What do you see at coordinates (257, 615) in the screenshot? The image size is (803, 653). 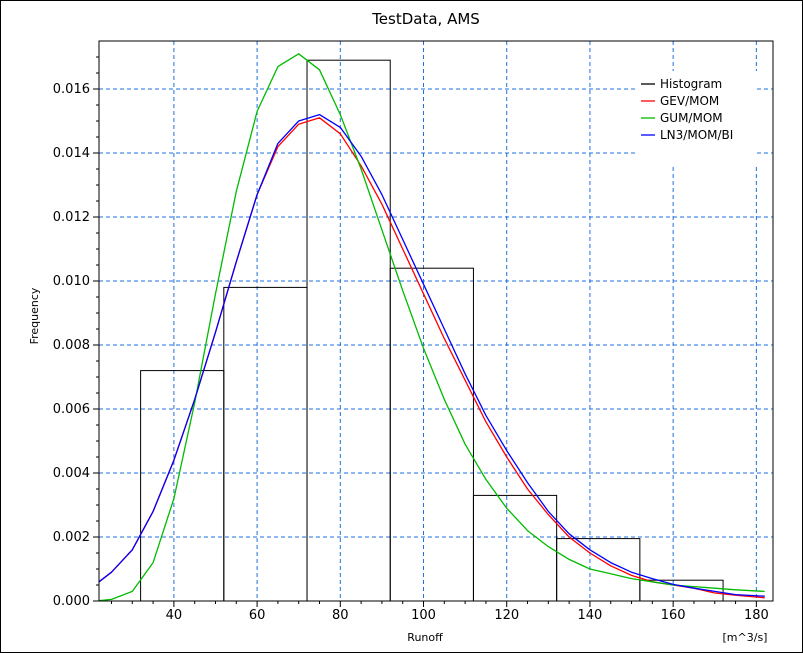 I see `x-tick-label: 60` at bounding box center [257, 615].